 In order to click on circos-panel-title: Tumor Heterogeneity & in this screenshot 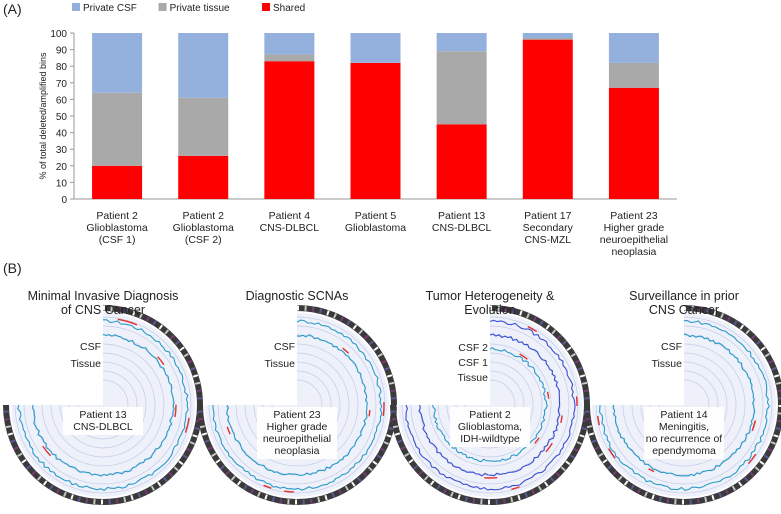, I will do `click(490, 296)`.